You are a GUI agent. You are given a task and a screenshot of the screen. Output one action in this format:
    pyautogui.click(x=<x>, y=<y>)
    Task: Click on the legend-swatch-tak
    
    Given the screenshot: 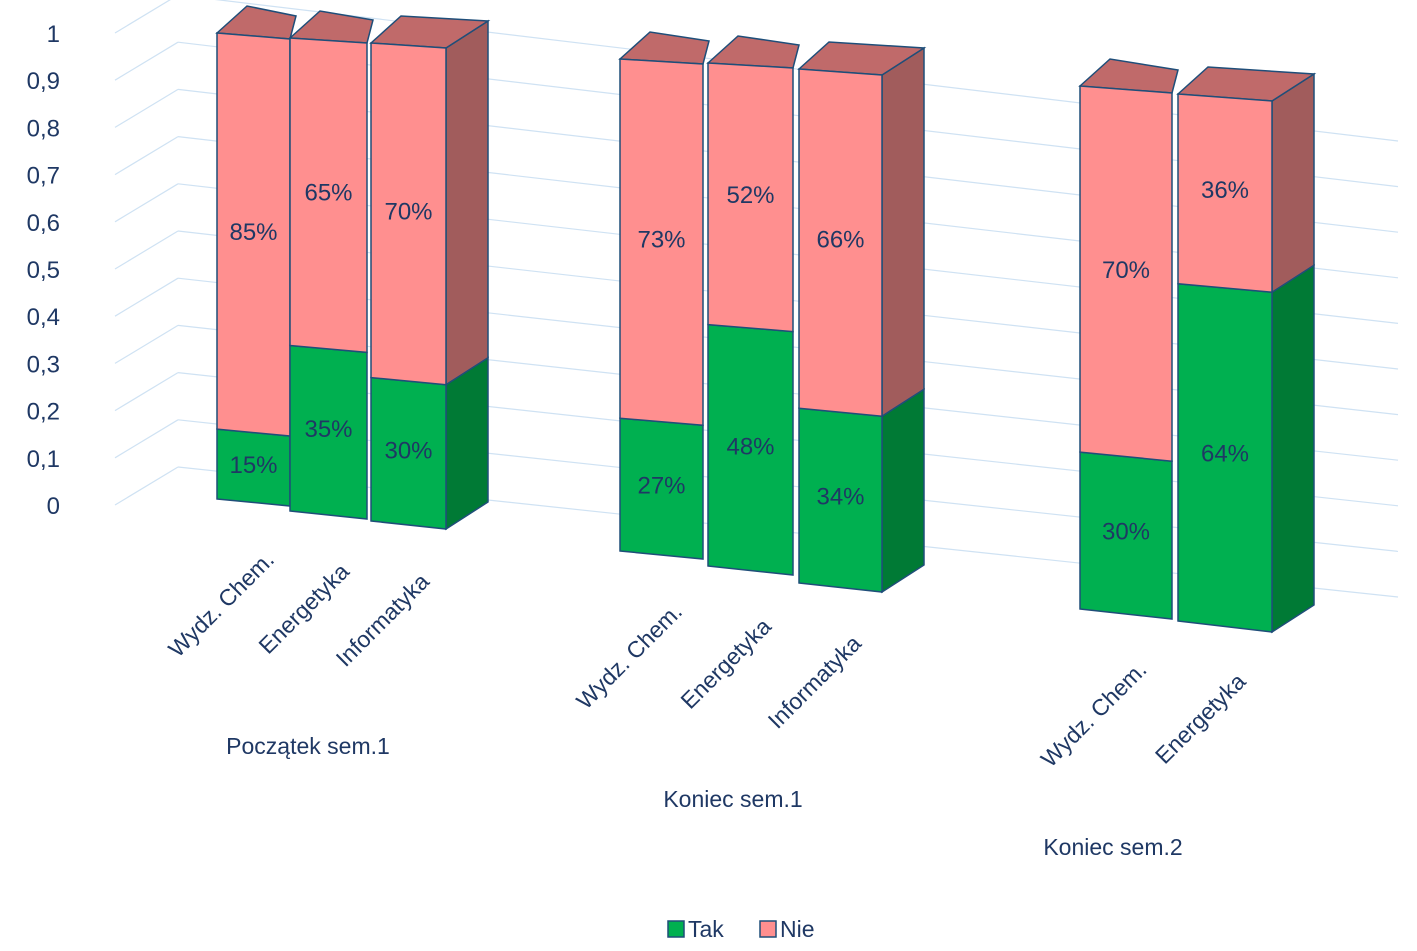 What is the action you would take?
    pyautogui.click(x=676, y=929)
    